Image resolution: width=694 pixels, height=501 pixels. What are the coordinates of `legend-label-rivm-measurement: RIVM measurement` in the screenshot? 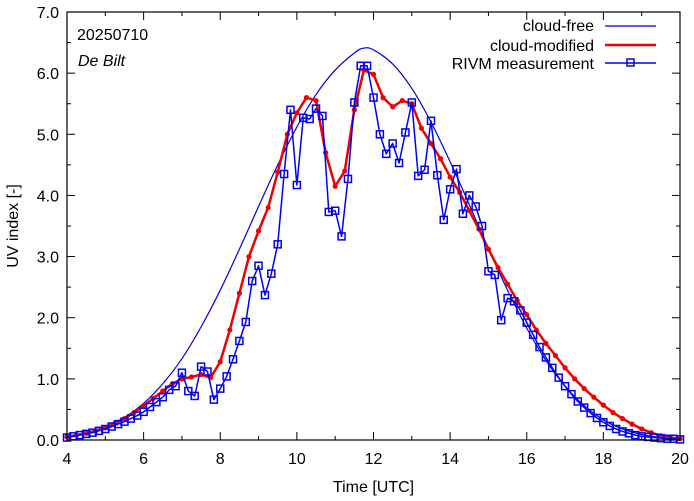 It's located at (523, 64).